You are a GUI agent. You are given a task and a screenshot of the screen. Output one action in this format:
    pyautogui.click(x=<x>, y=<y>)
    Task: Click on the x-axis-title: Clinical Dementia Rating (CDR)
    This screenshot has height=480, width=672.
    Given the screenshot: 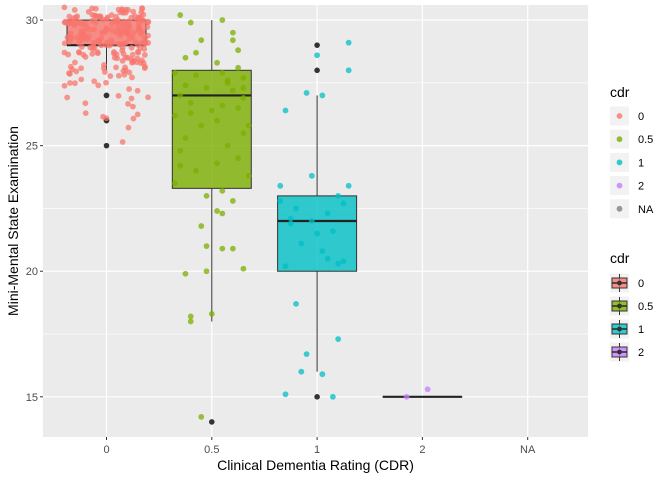 What is the action you would take?
    pyautogui.click(x=315, y=465)
    